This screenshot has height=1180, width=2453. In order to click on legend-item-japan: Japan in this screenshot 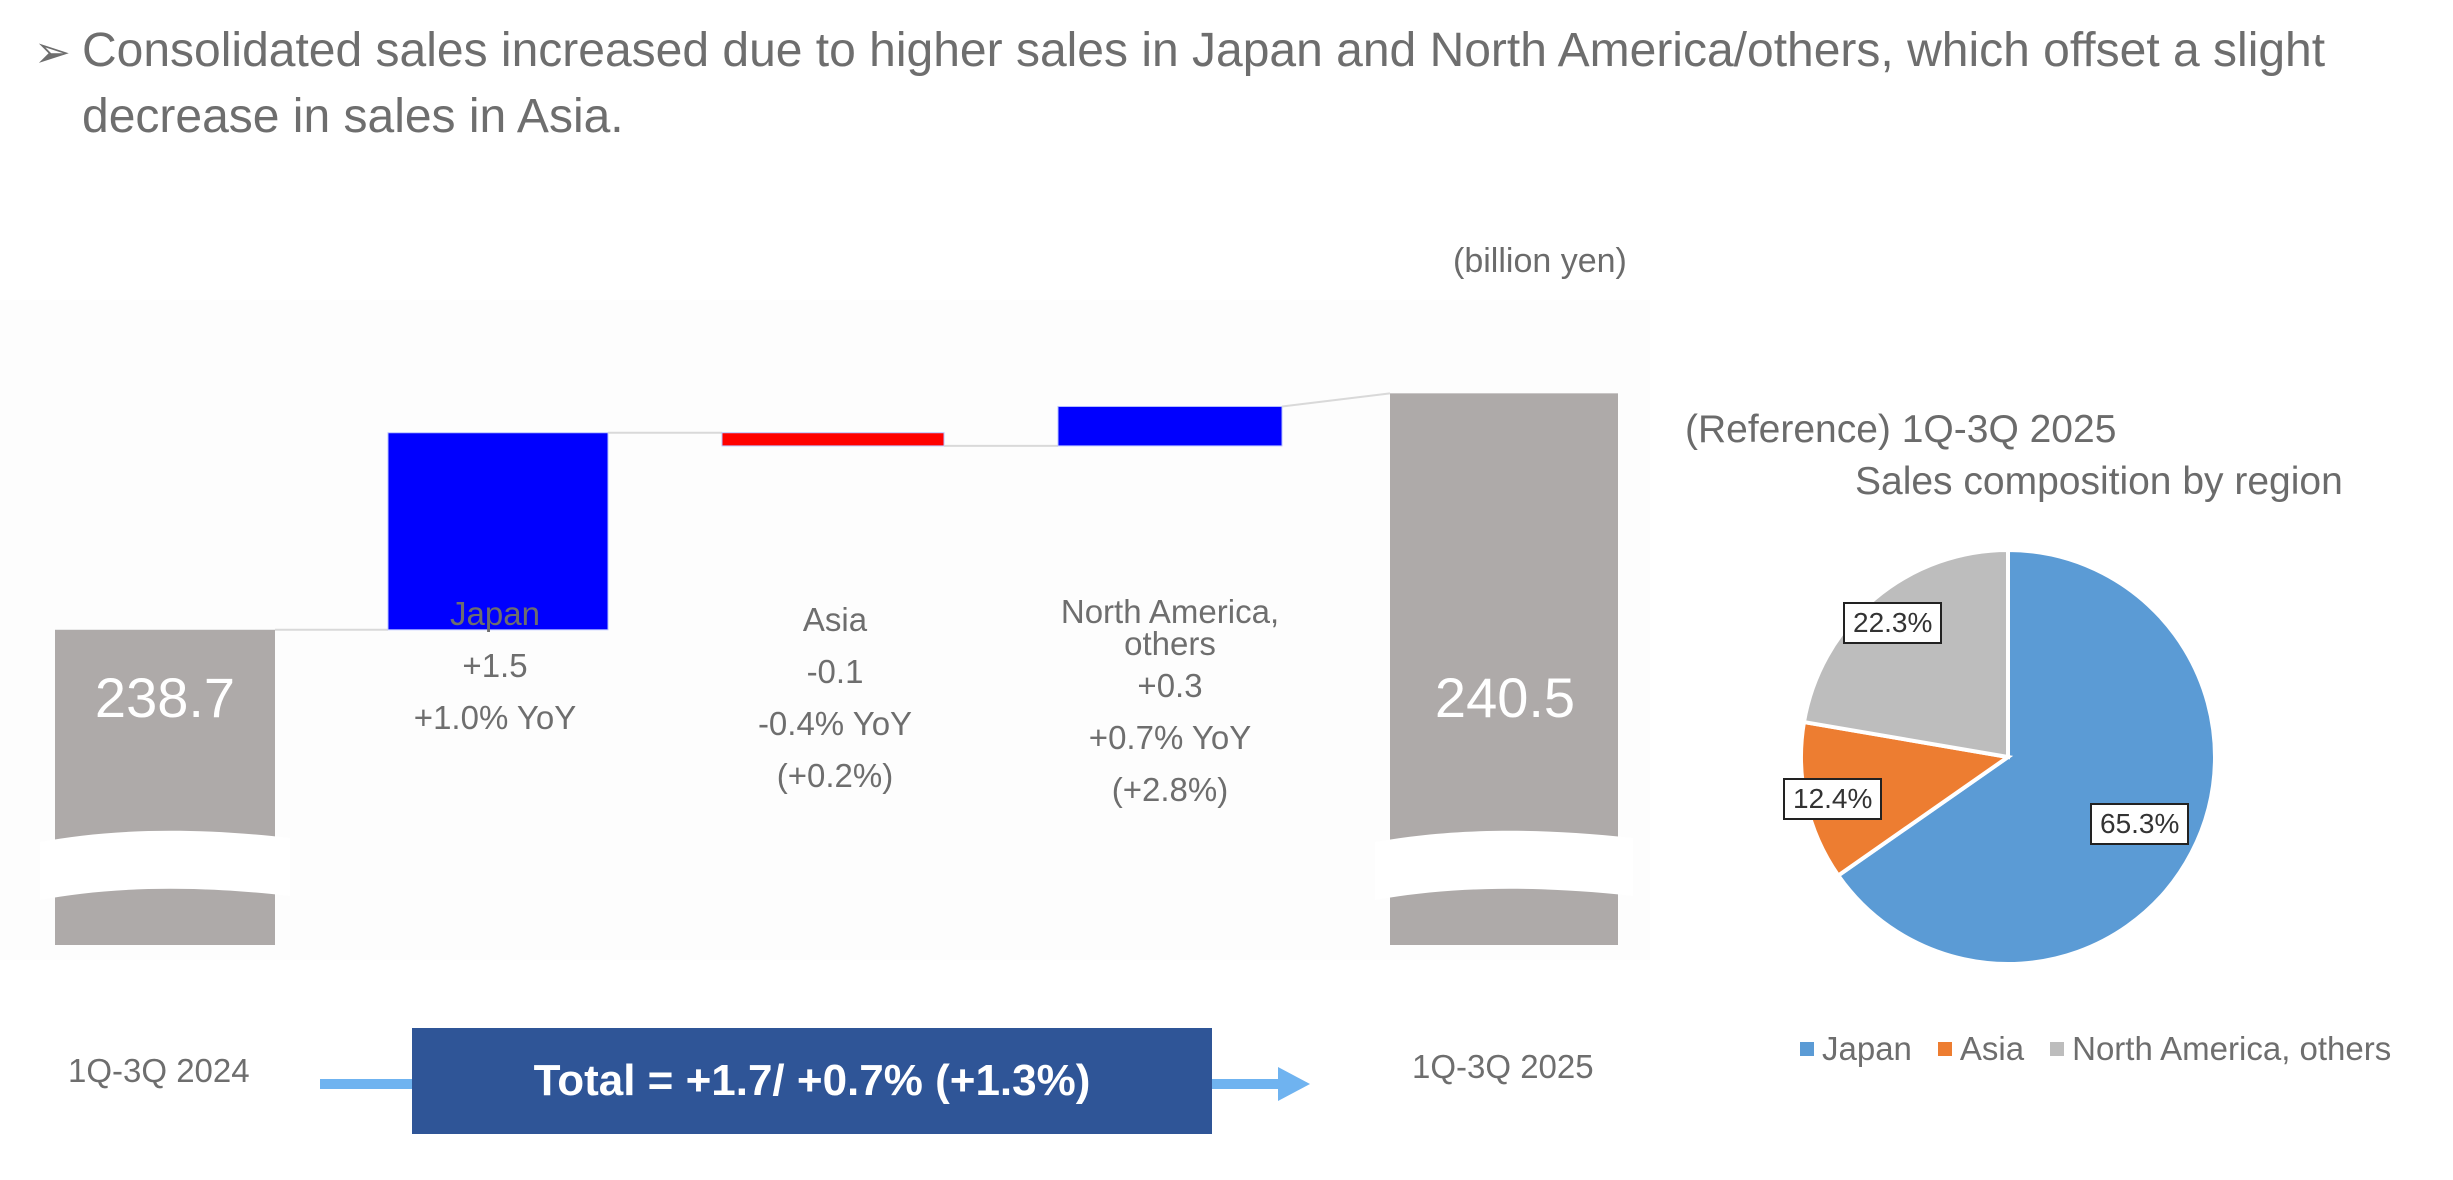, I will do `click(1856, 1049)`.